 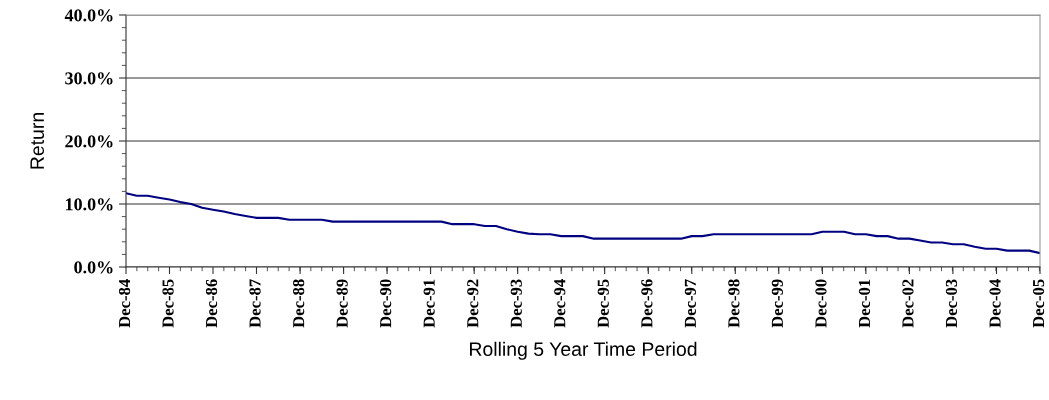 I want to click on x-tick-label: Dec-98, so click(x=734, y=303).